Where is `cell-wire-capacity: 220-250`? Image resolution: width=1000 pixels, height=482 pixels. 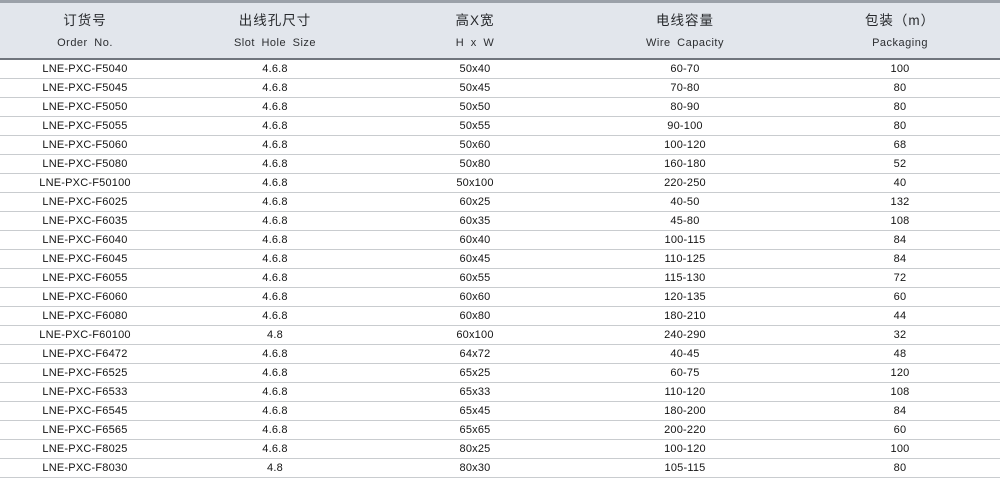 cell-wire-capacity: 220-250 is located at coordinates (685, 183).